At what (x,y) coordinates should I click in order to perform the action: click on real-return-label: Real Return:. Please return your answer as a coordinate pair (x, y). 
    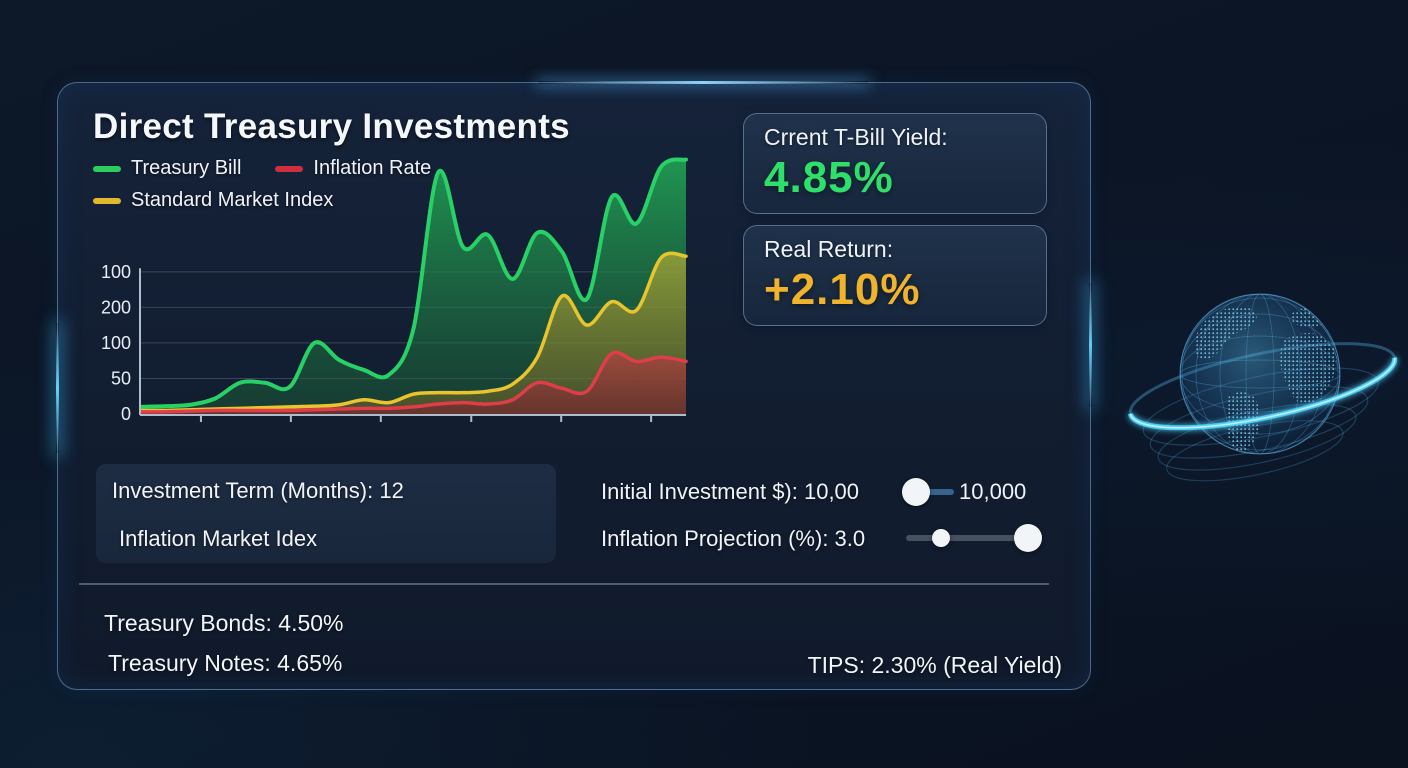
    Looking at the image, I should click on (829, 249).